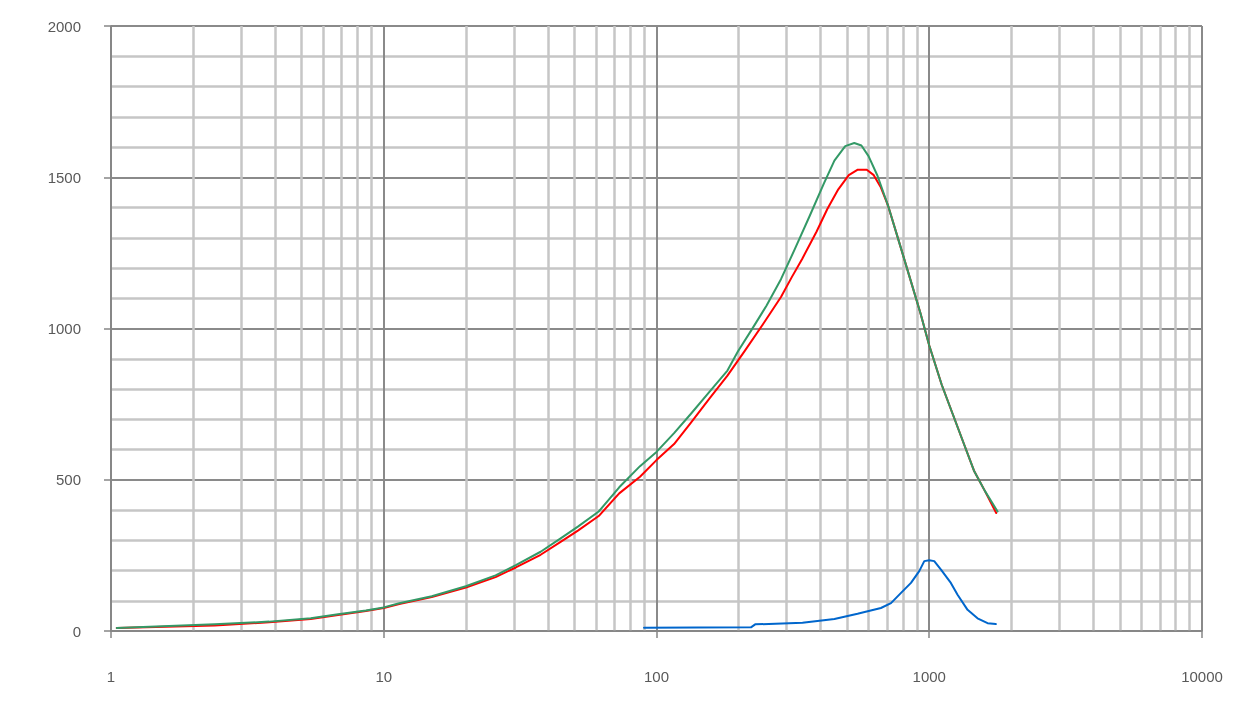 The height and width of the screenshot is (703, 1255). What do you see at coordinates (68, 480) in the screenshot?
I see `y-tick-label: 500` at bounding box center [68, 480].